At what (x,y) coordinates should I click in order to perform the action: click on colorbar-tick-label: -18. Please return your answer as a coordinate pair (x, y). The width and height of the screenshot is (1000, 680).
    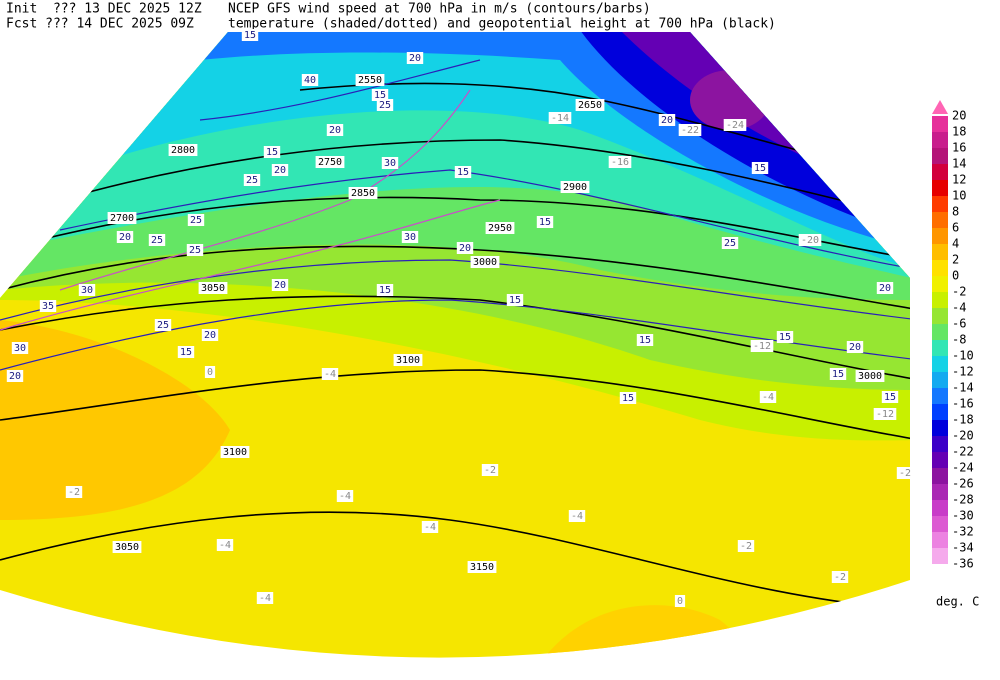
    Looking at the image, I should click on (963, 420).